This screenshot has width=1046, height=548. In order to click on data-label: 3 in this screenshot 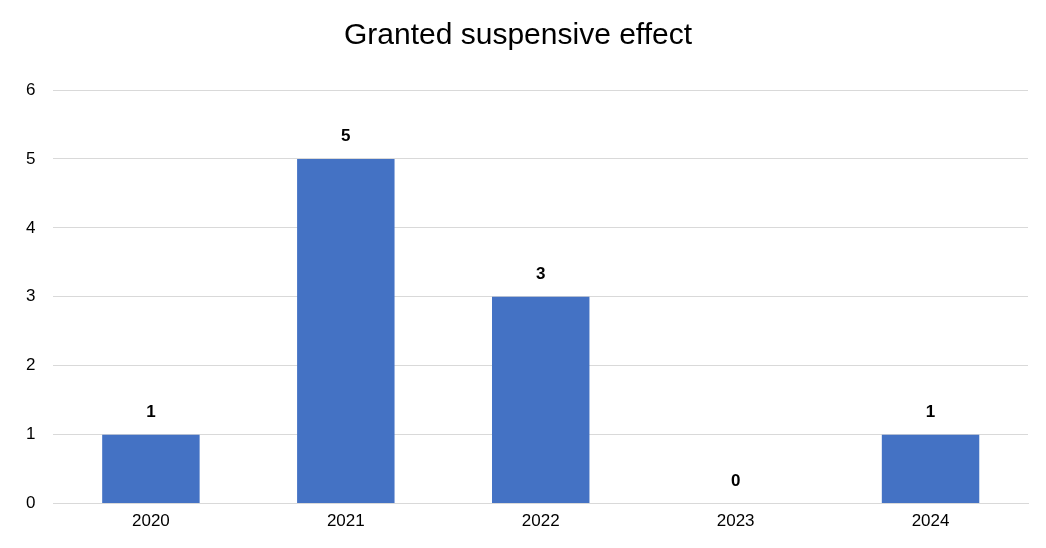, I will do `click(540, 273)`.